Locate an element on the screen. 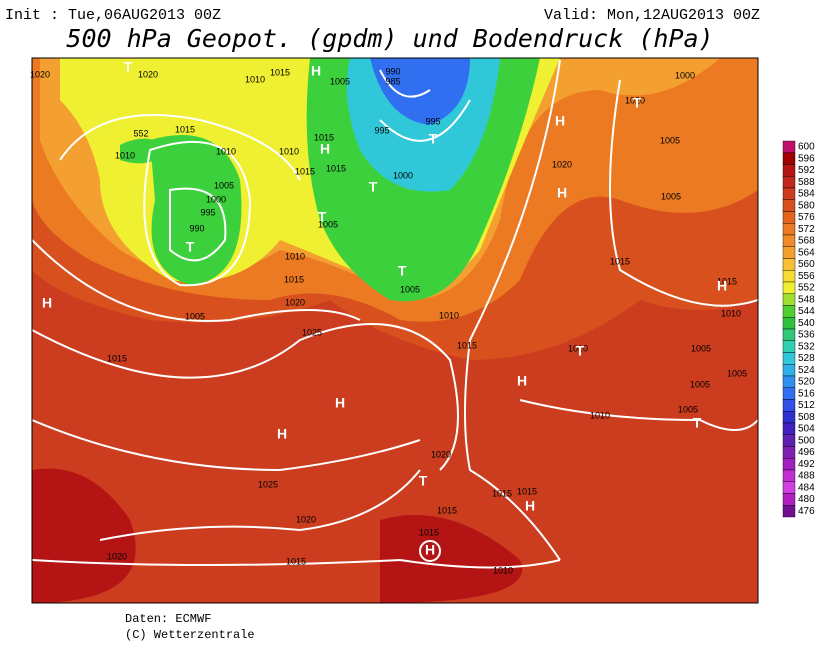 The image size is (825, 649). legend-label: 524 is located at coordinates (806, 370).